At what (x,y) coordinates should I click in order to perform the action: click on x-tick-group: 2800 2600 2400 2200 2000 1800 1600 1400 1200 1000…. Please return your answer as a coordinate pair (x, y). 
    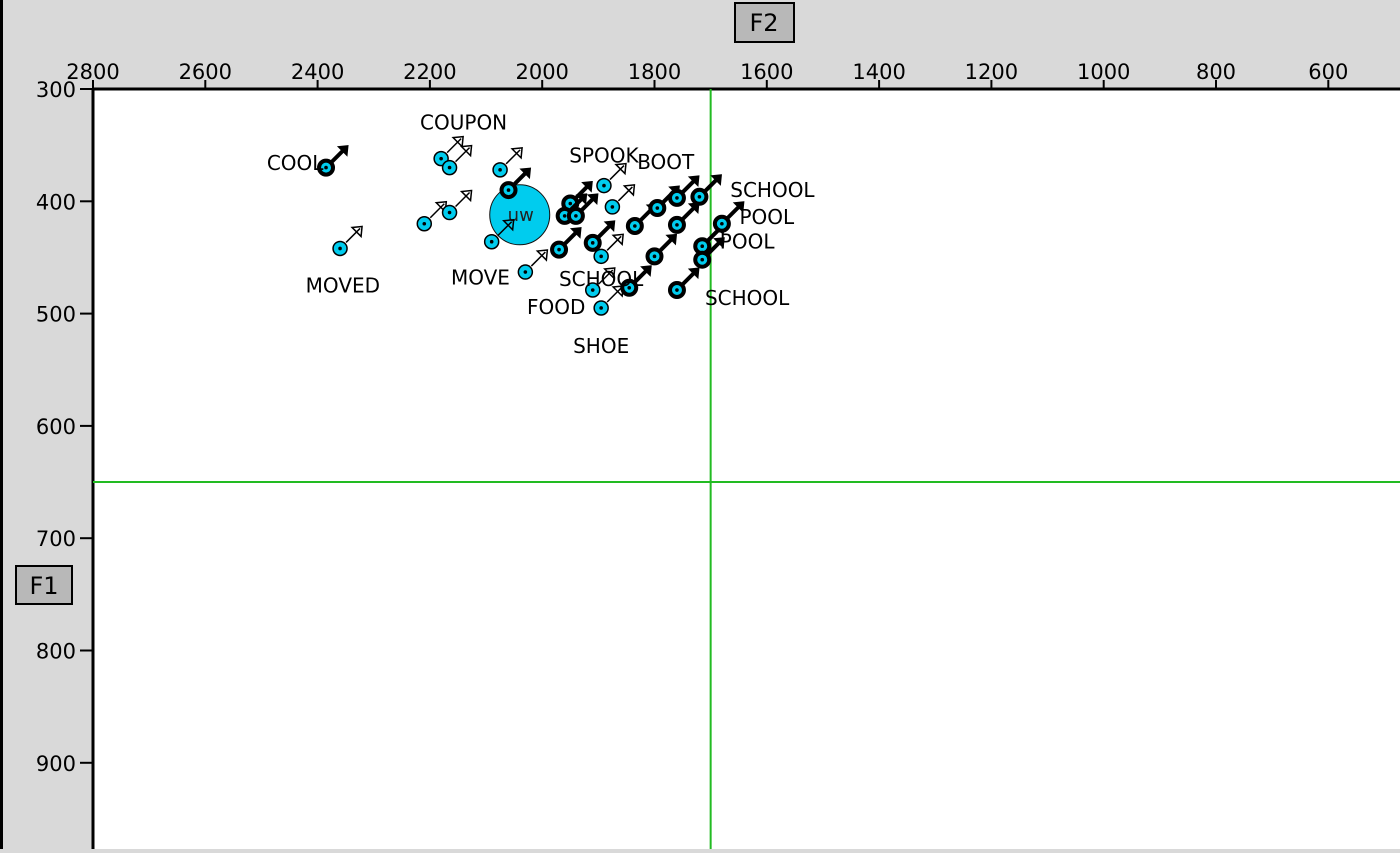
    Looking at the image, I should click on (707, 74).